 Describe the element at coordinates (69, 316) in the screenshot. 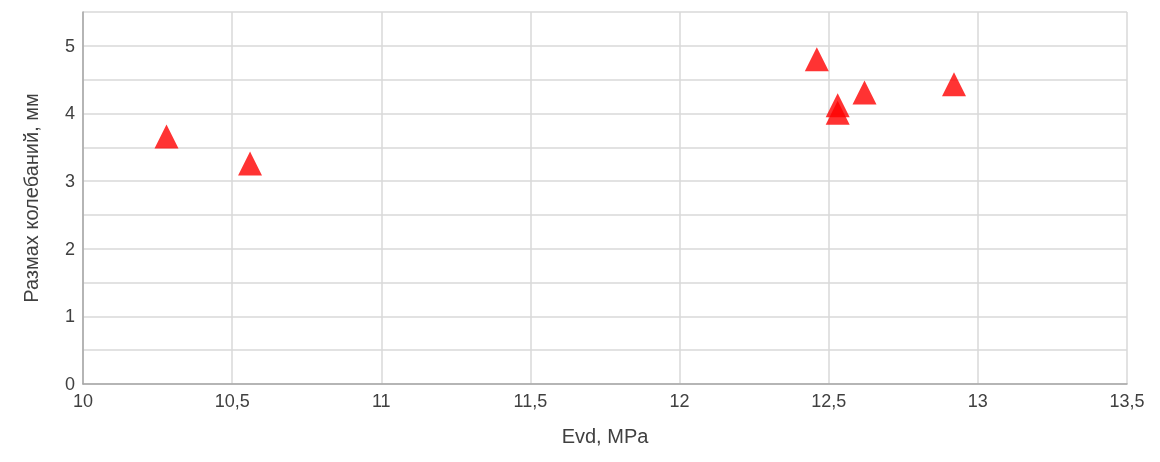

I see `y-tick-label: 1` at that location.